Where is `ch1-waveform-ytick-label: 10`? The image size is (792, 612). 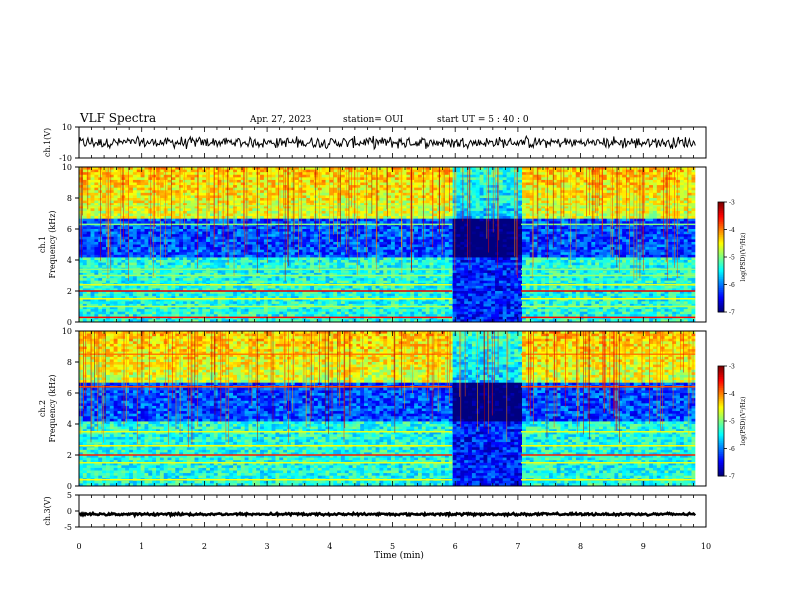
ch1-waveform-ytick-label: 10 is located at coordinates (67, 127).